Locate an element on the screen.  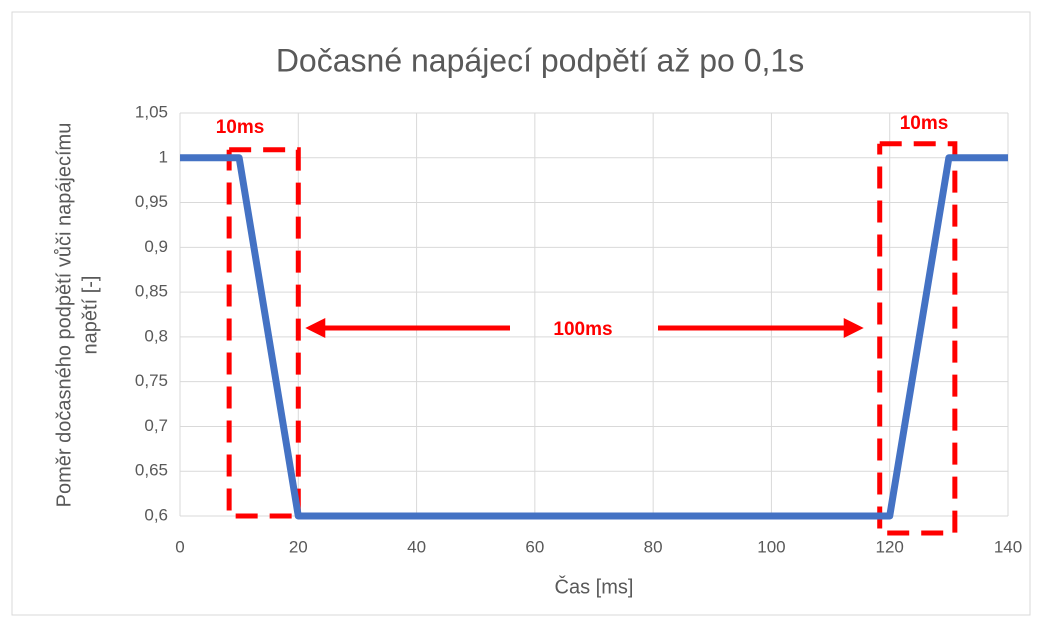
annotation: 100ms is located at coordinates (582, 329).